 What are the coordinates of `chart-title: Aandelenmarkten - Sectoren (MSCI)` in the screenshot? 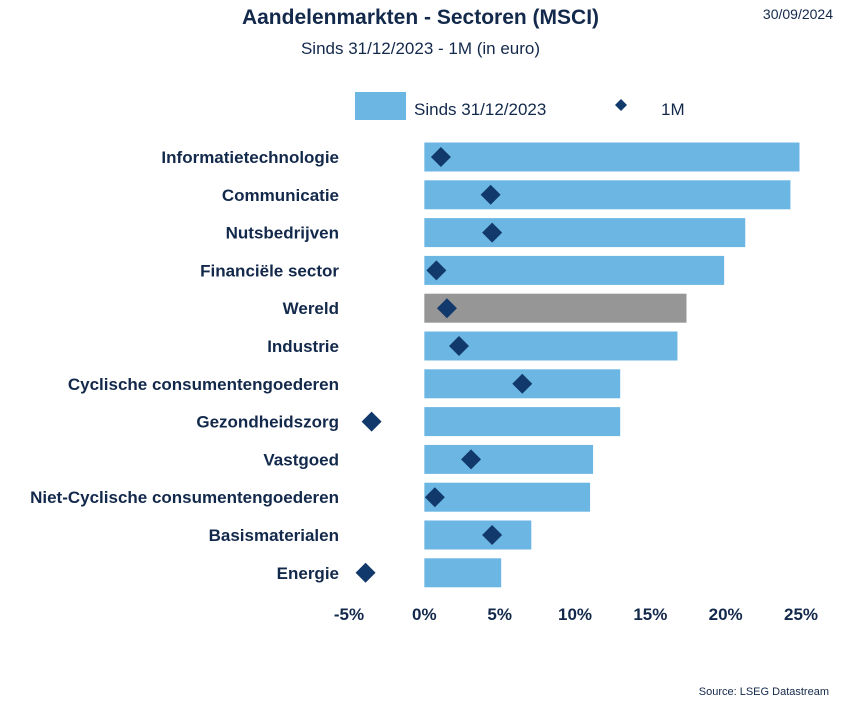 It's located at (420, 17).